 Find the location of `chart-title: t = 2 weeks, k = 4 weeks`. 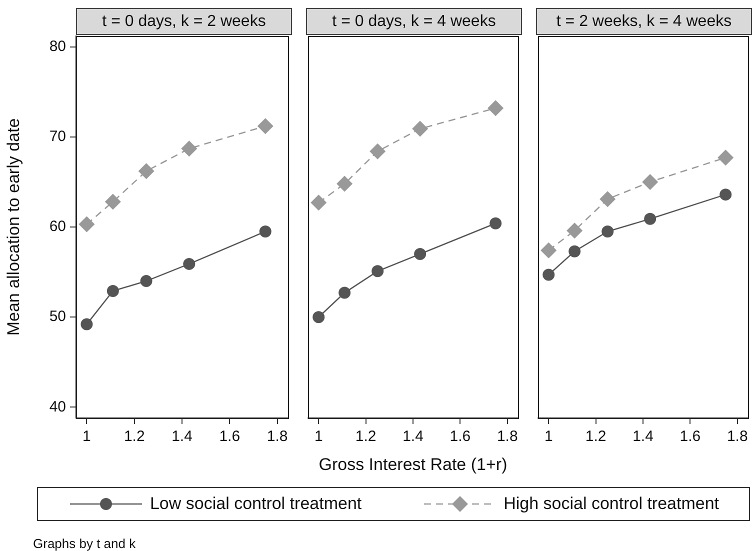

chart-title: t = 2 weeks, k = 4 weeks is located at coordinates (644, 21).